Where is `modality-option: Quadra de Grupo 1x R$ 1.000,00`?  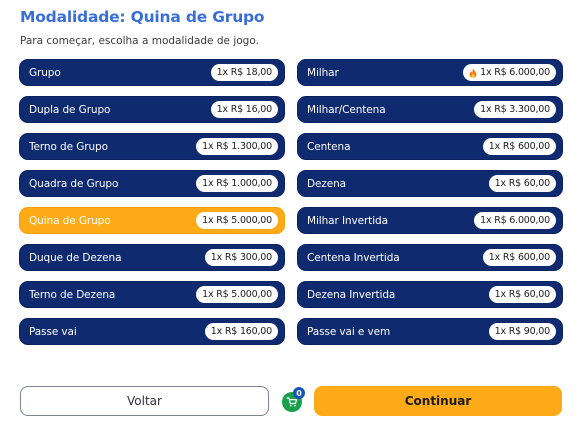
modality-option: Quadra de Grupo 1x R$ 1.000,00 is located at coordinates (152, 183).